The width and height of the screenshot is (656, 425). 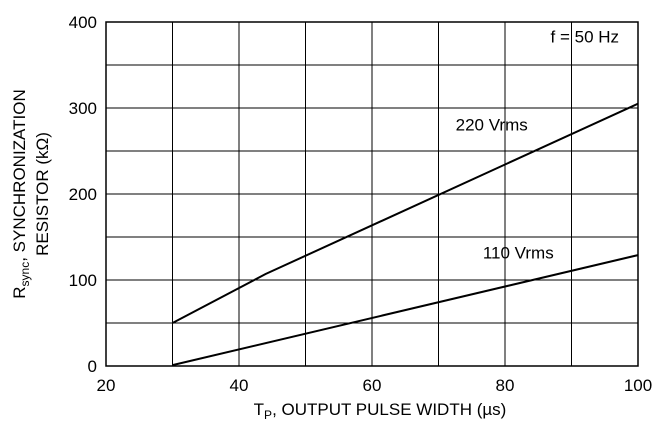 What do you see at coordinates (268, 415) in the screenshot?
I see `x-axis-label-sub: P` at bounding box center [268, 415].